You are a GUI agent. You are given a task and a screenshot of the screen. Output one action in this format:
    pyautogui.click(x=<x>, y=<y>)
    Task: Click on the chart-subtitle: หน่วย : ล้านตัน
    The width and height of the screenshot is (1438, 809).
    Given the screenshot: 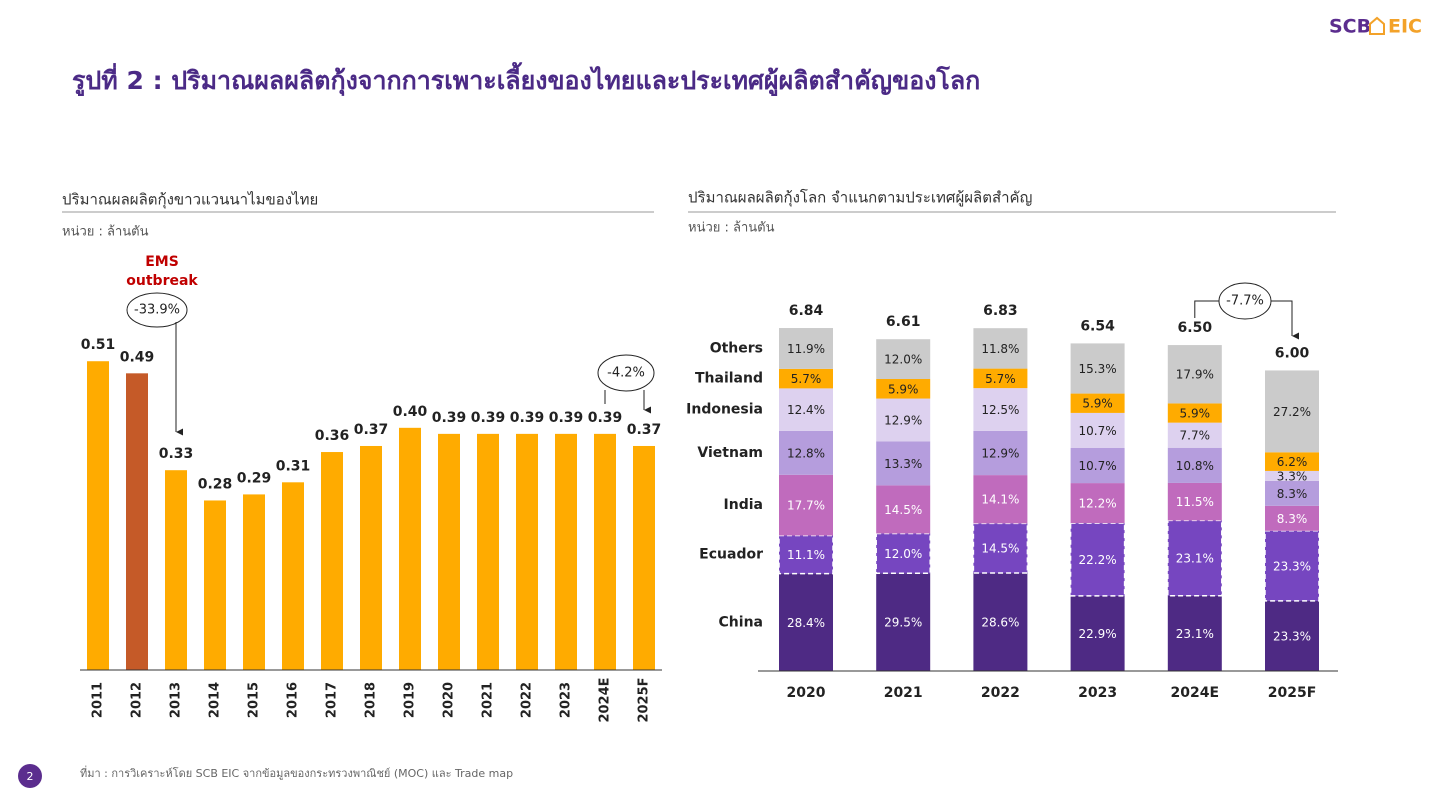 What is the action you would take?
    pyautogui.click(x=731, y=228)
    